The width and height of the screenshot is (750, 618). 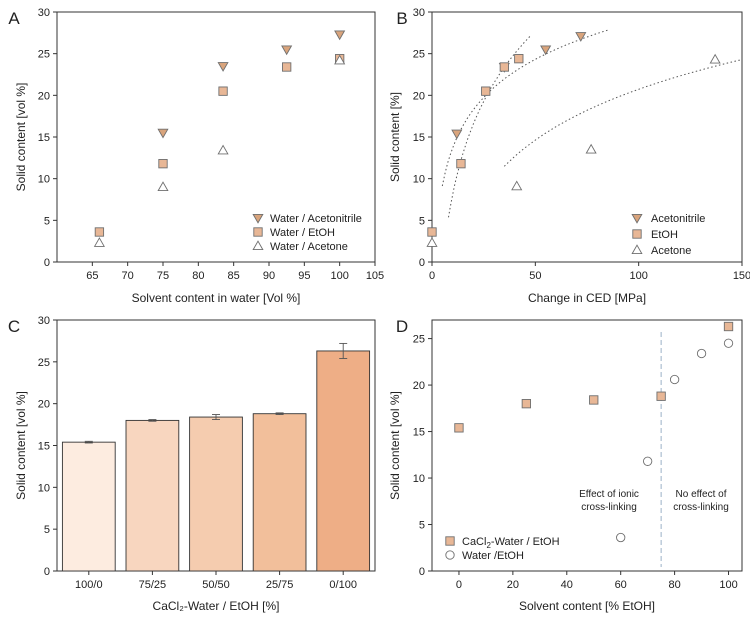 I want to click on annotation-no-effect: No effect of, so click(x=701, y=494).